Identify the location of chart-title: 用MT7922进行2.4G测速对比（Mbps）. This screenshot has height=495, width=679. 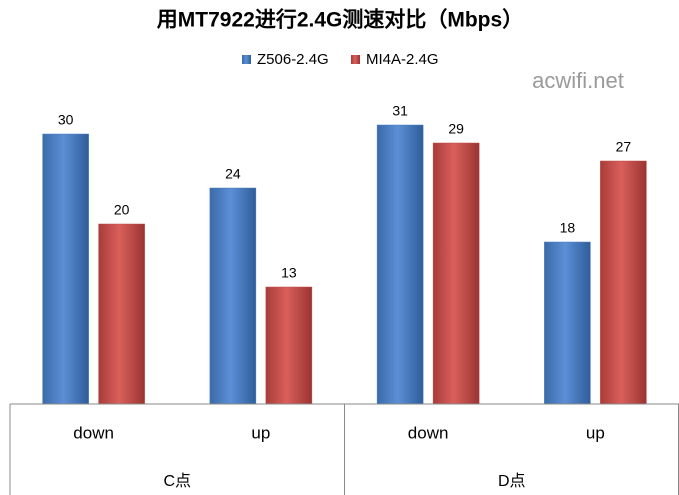
(340, 20).